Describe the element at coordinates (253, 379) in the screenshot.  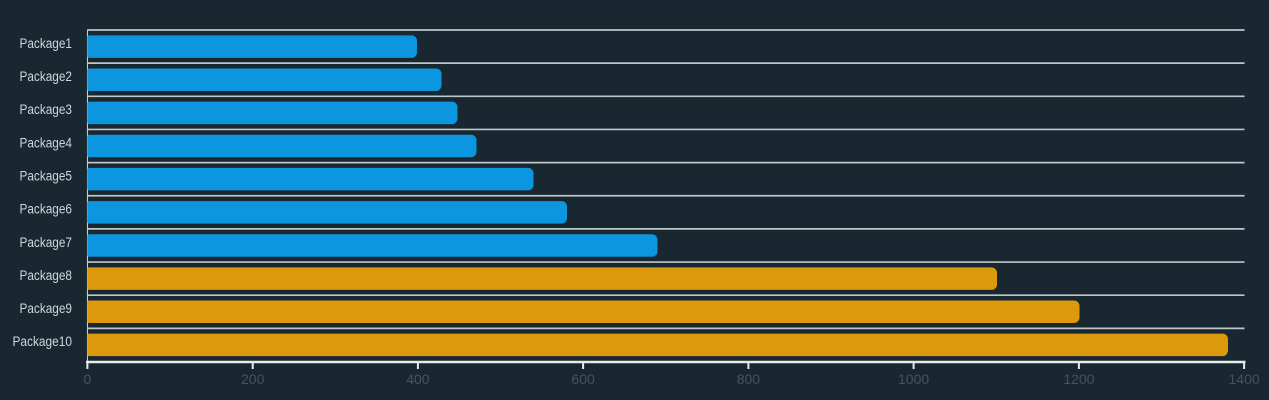
I see `svg-text: 200` at that location.